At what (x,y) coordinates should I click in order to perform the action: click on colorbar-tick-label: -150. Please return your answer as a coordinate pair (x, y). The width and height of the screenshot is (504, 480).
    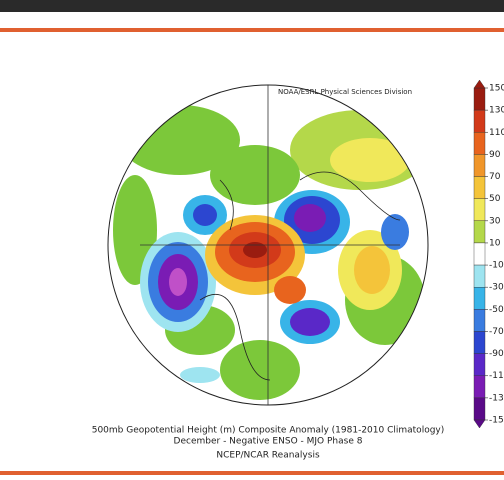
    Looking at the image, I should click on (496, 421).